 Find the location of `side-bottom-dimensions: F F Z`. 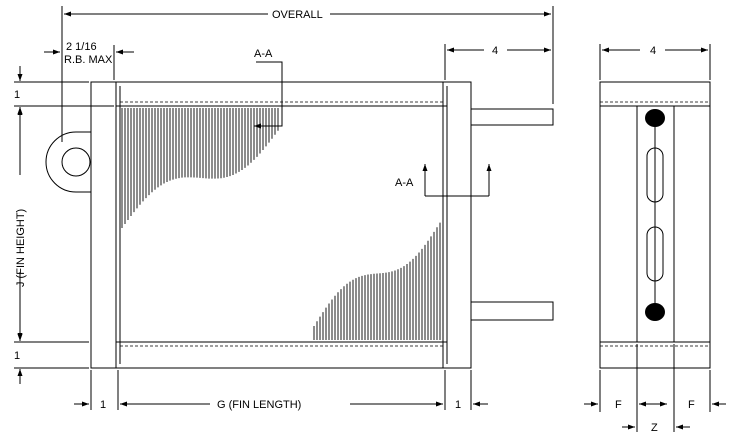

side-bottom-dimensions: F F Z is located at coordinates (655, 389).